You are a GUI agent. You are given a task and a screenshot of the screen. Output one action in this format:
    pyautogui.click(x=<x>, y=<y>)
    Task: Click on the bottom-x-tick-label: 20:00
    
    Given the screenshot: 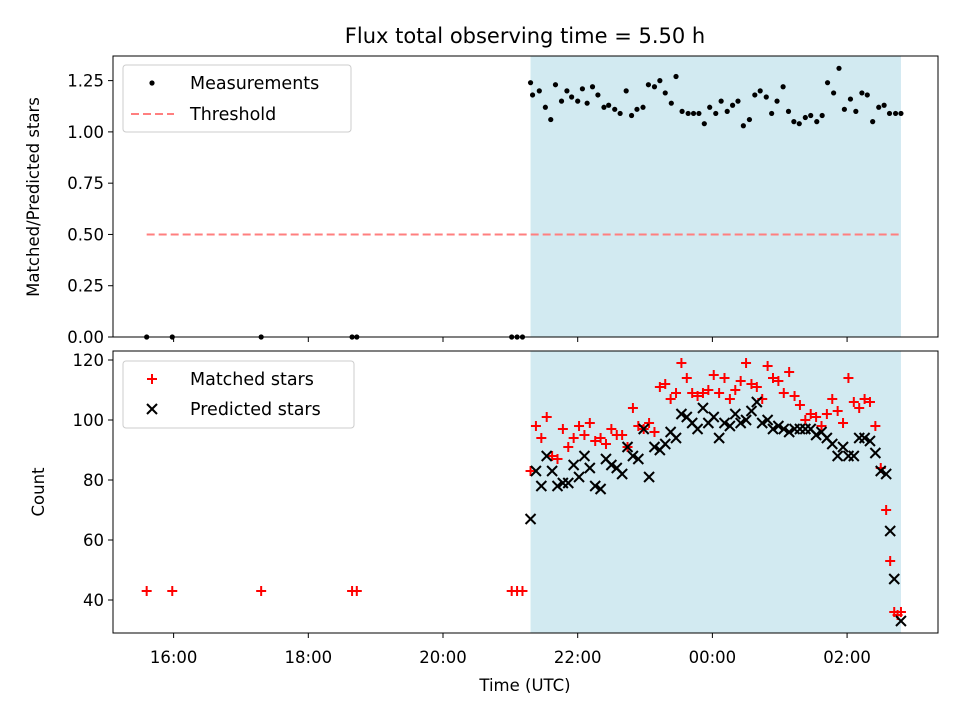 What is the action you would take?
    pyautogui.click(x=443, y=657)
    